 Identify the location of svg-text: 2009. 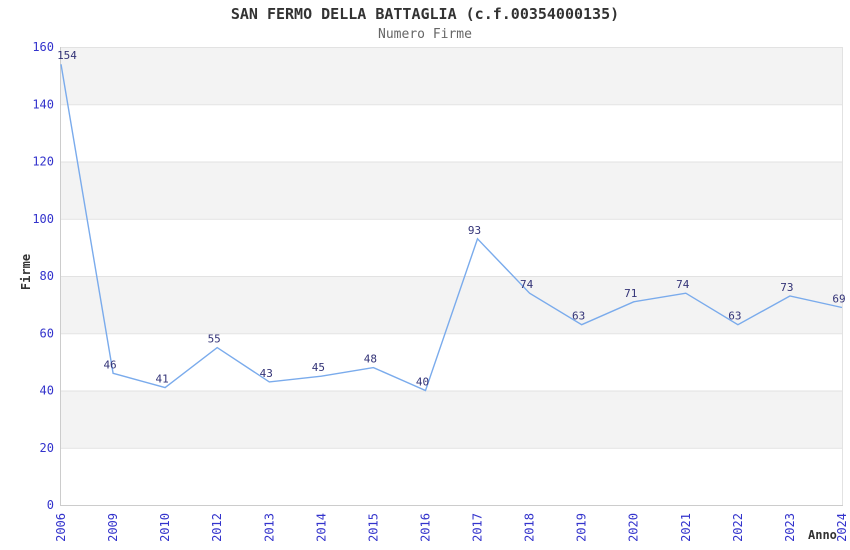
(113, 527).